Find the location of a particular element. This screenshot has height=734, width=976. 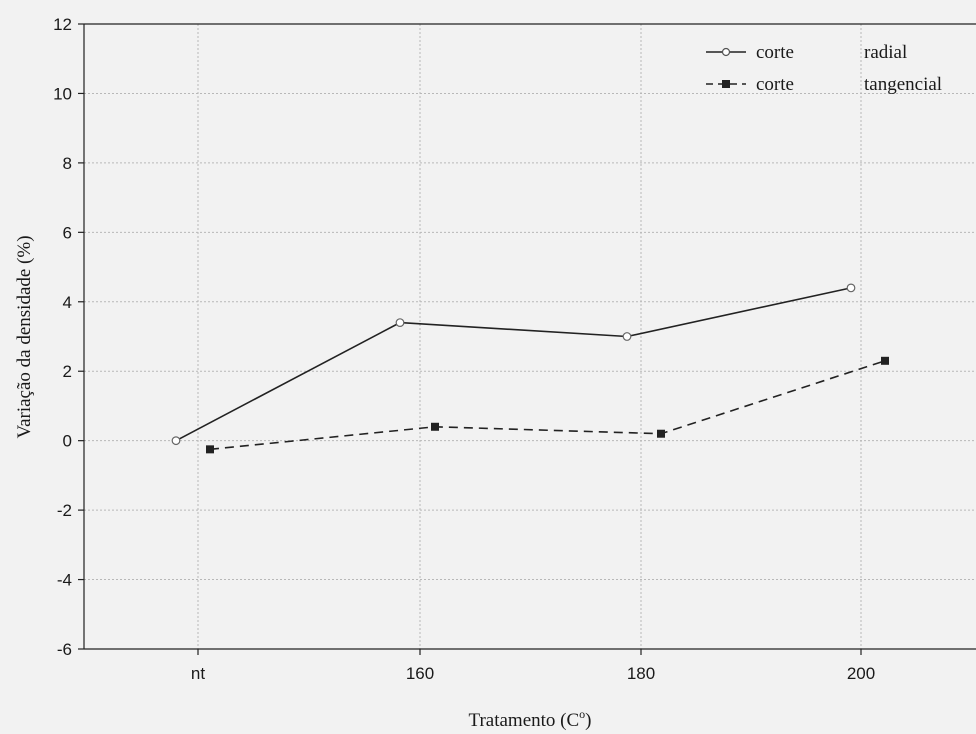

legend-label-tangencial-right: tangencial is located at coordinates (903, 84).